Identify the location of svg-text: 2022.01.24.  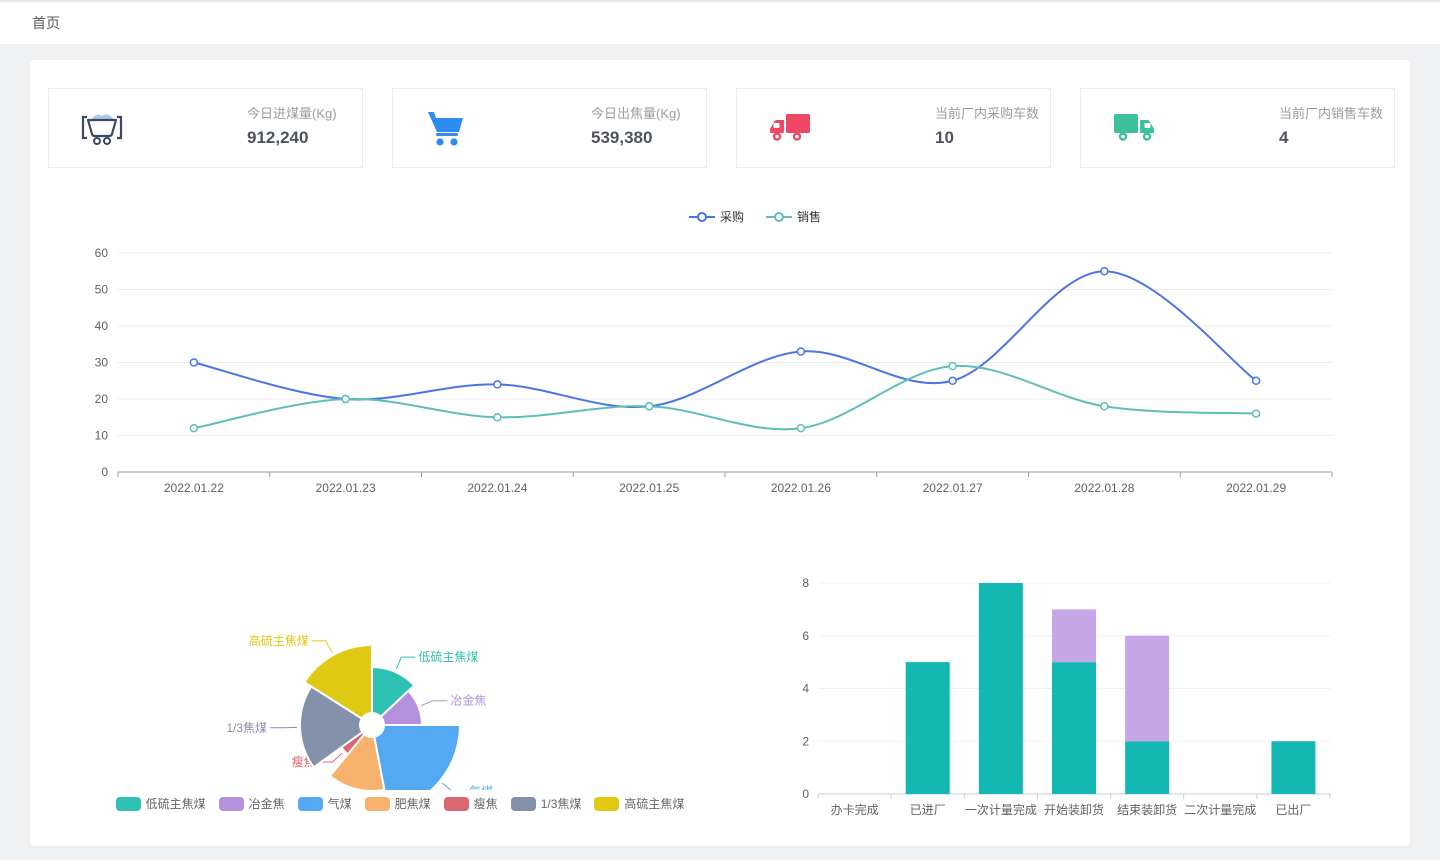
(497, 488).